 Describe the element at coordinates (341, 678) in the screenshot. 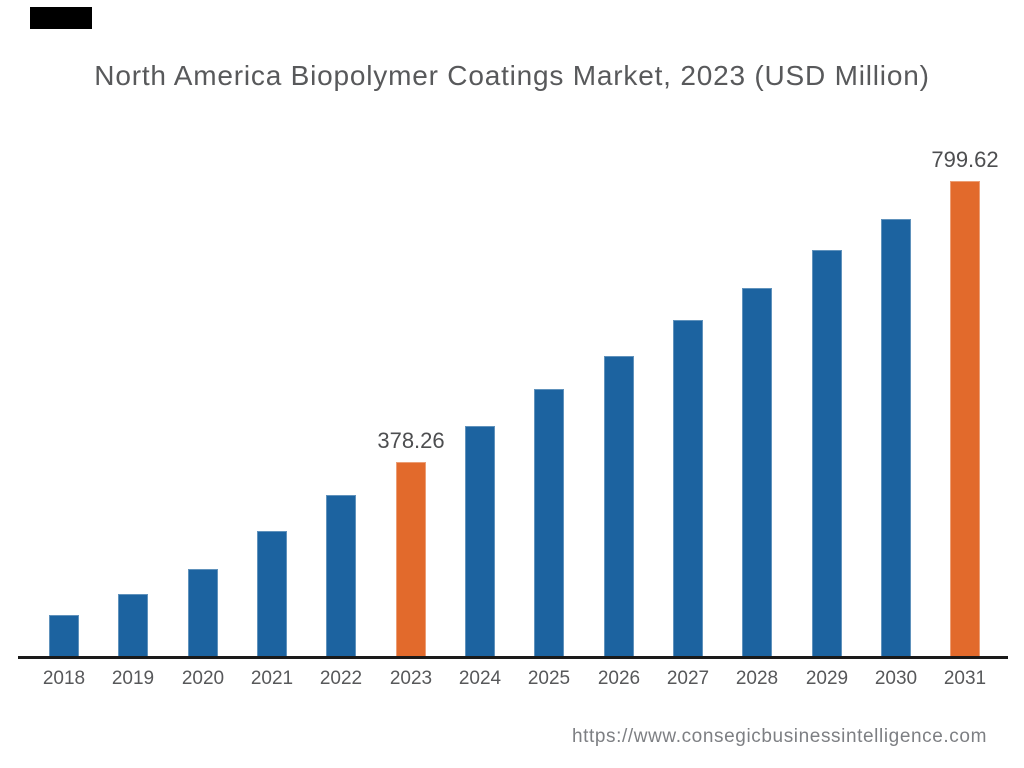

I see `x-tick-2022: 2022` at that location.